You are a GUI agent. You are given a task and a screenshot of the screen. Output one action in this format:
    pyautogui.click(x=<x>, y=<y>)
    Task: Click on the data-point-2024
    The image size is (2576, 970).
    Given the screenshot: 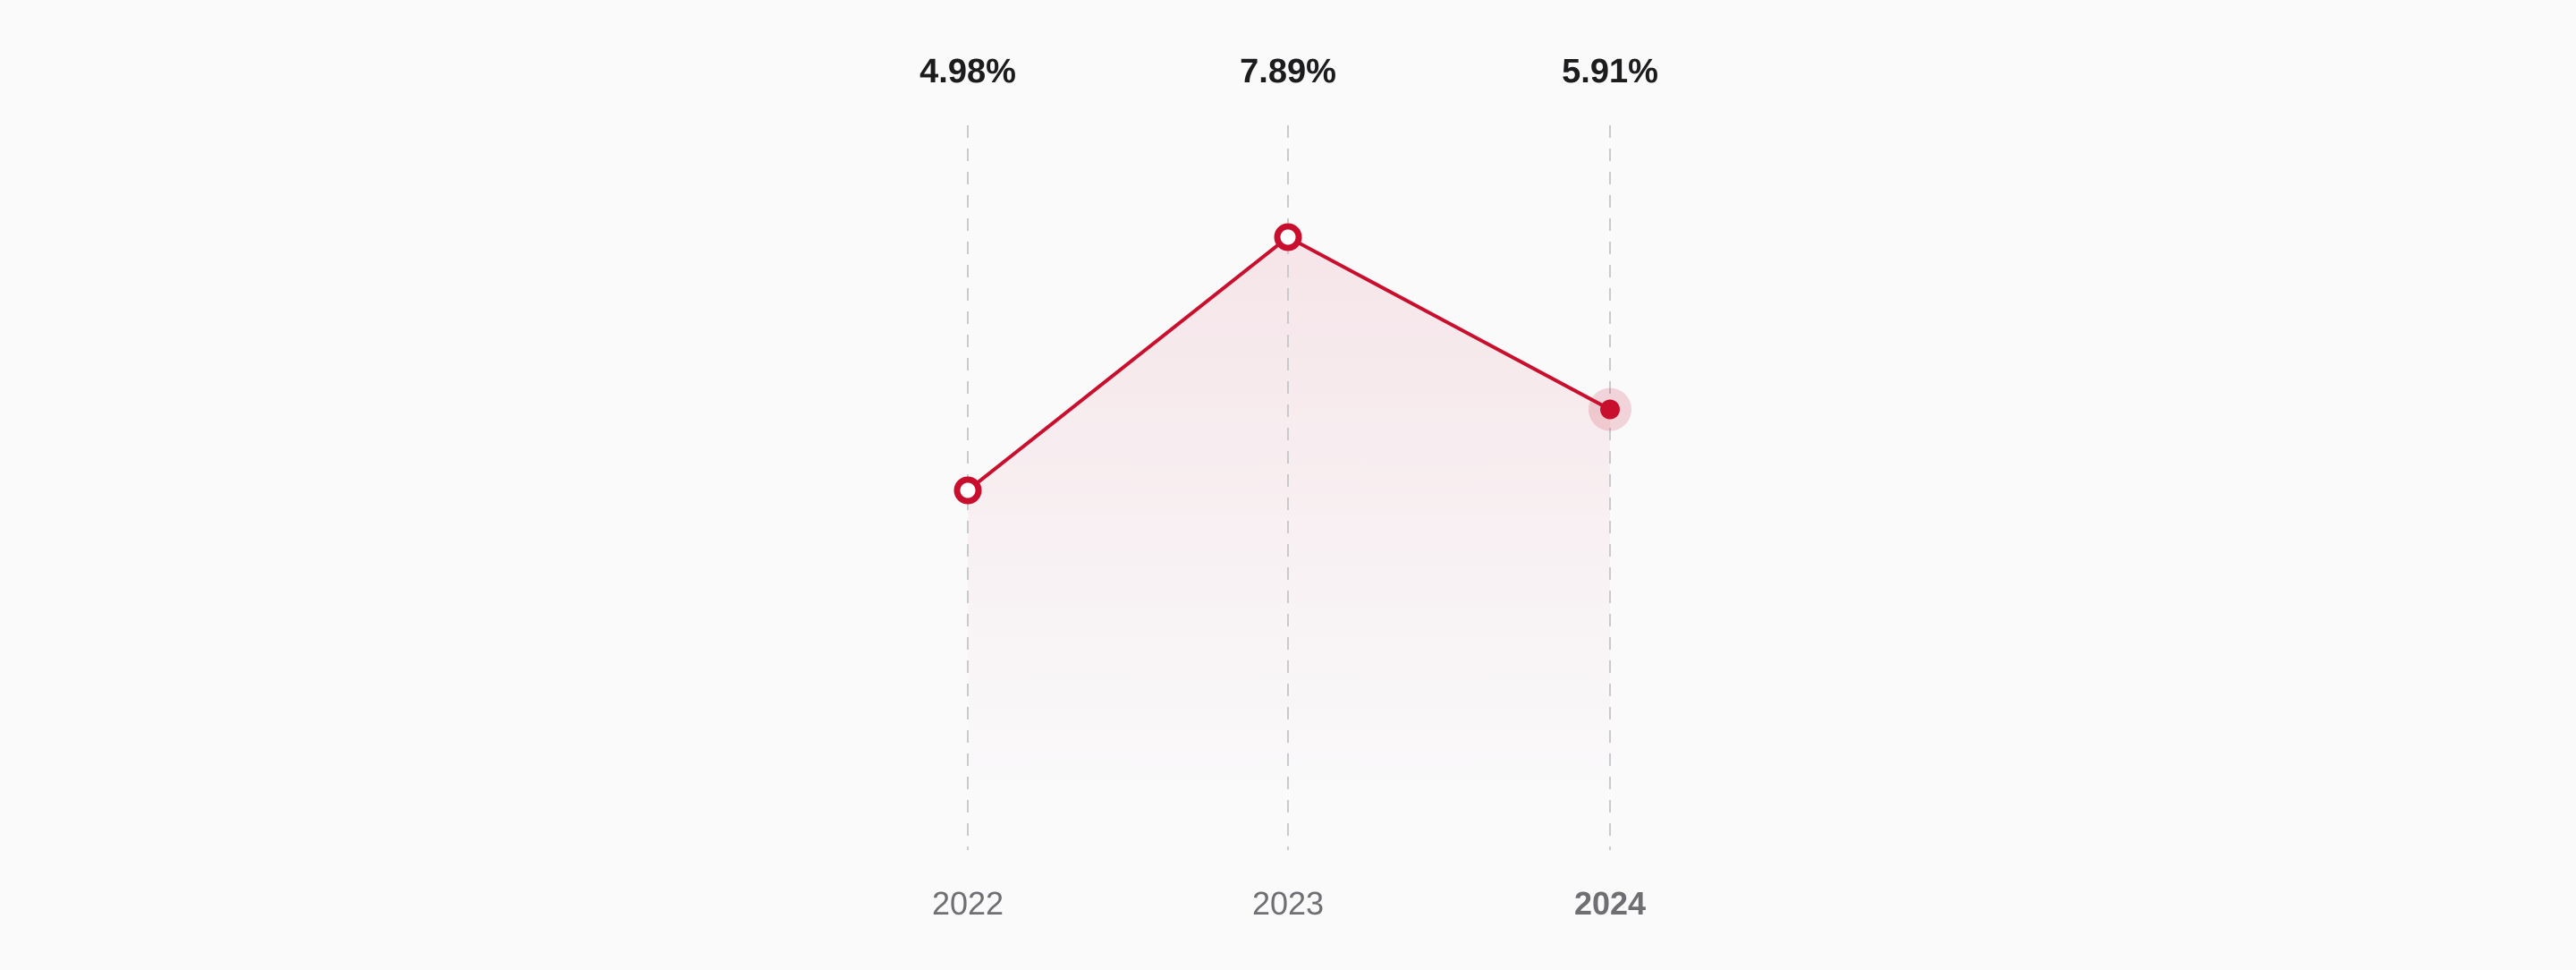 What is the action you would take?
    pyautogui.click(x=1610, y=409)
    